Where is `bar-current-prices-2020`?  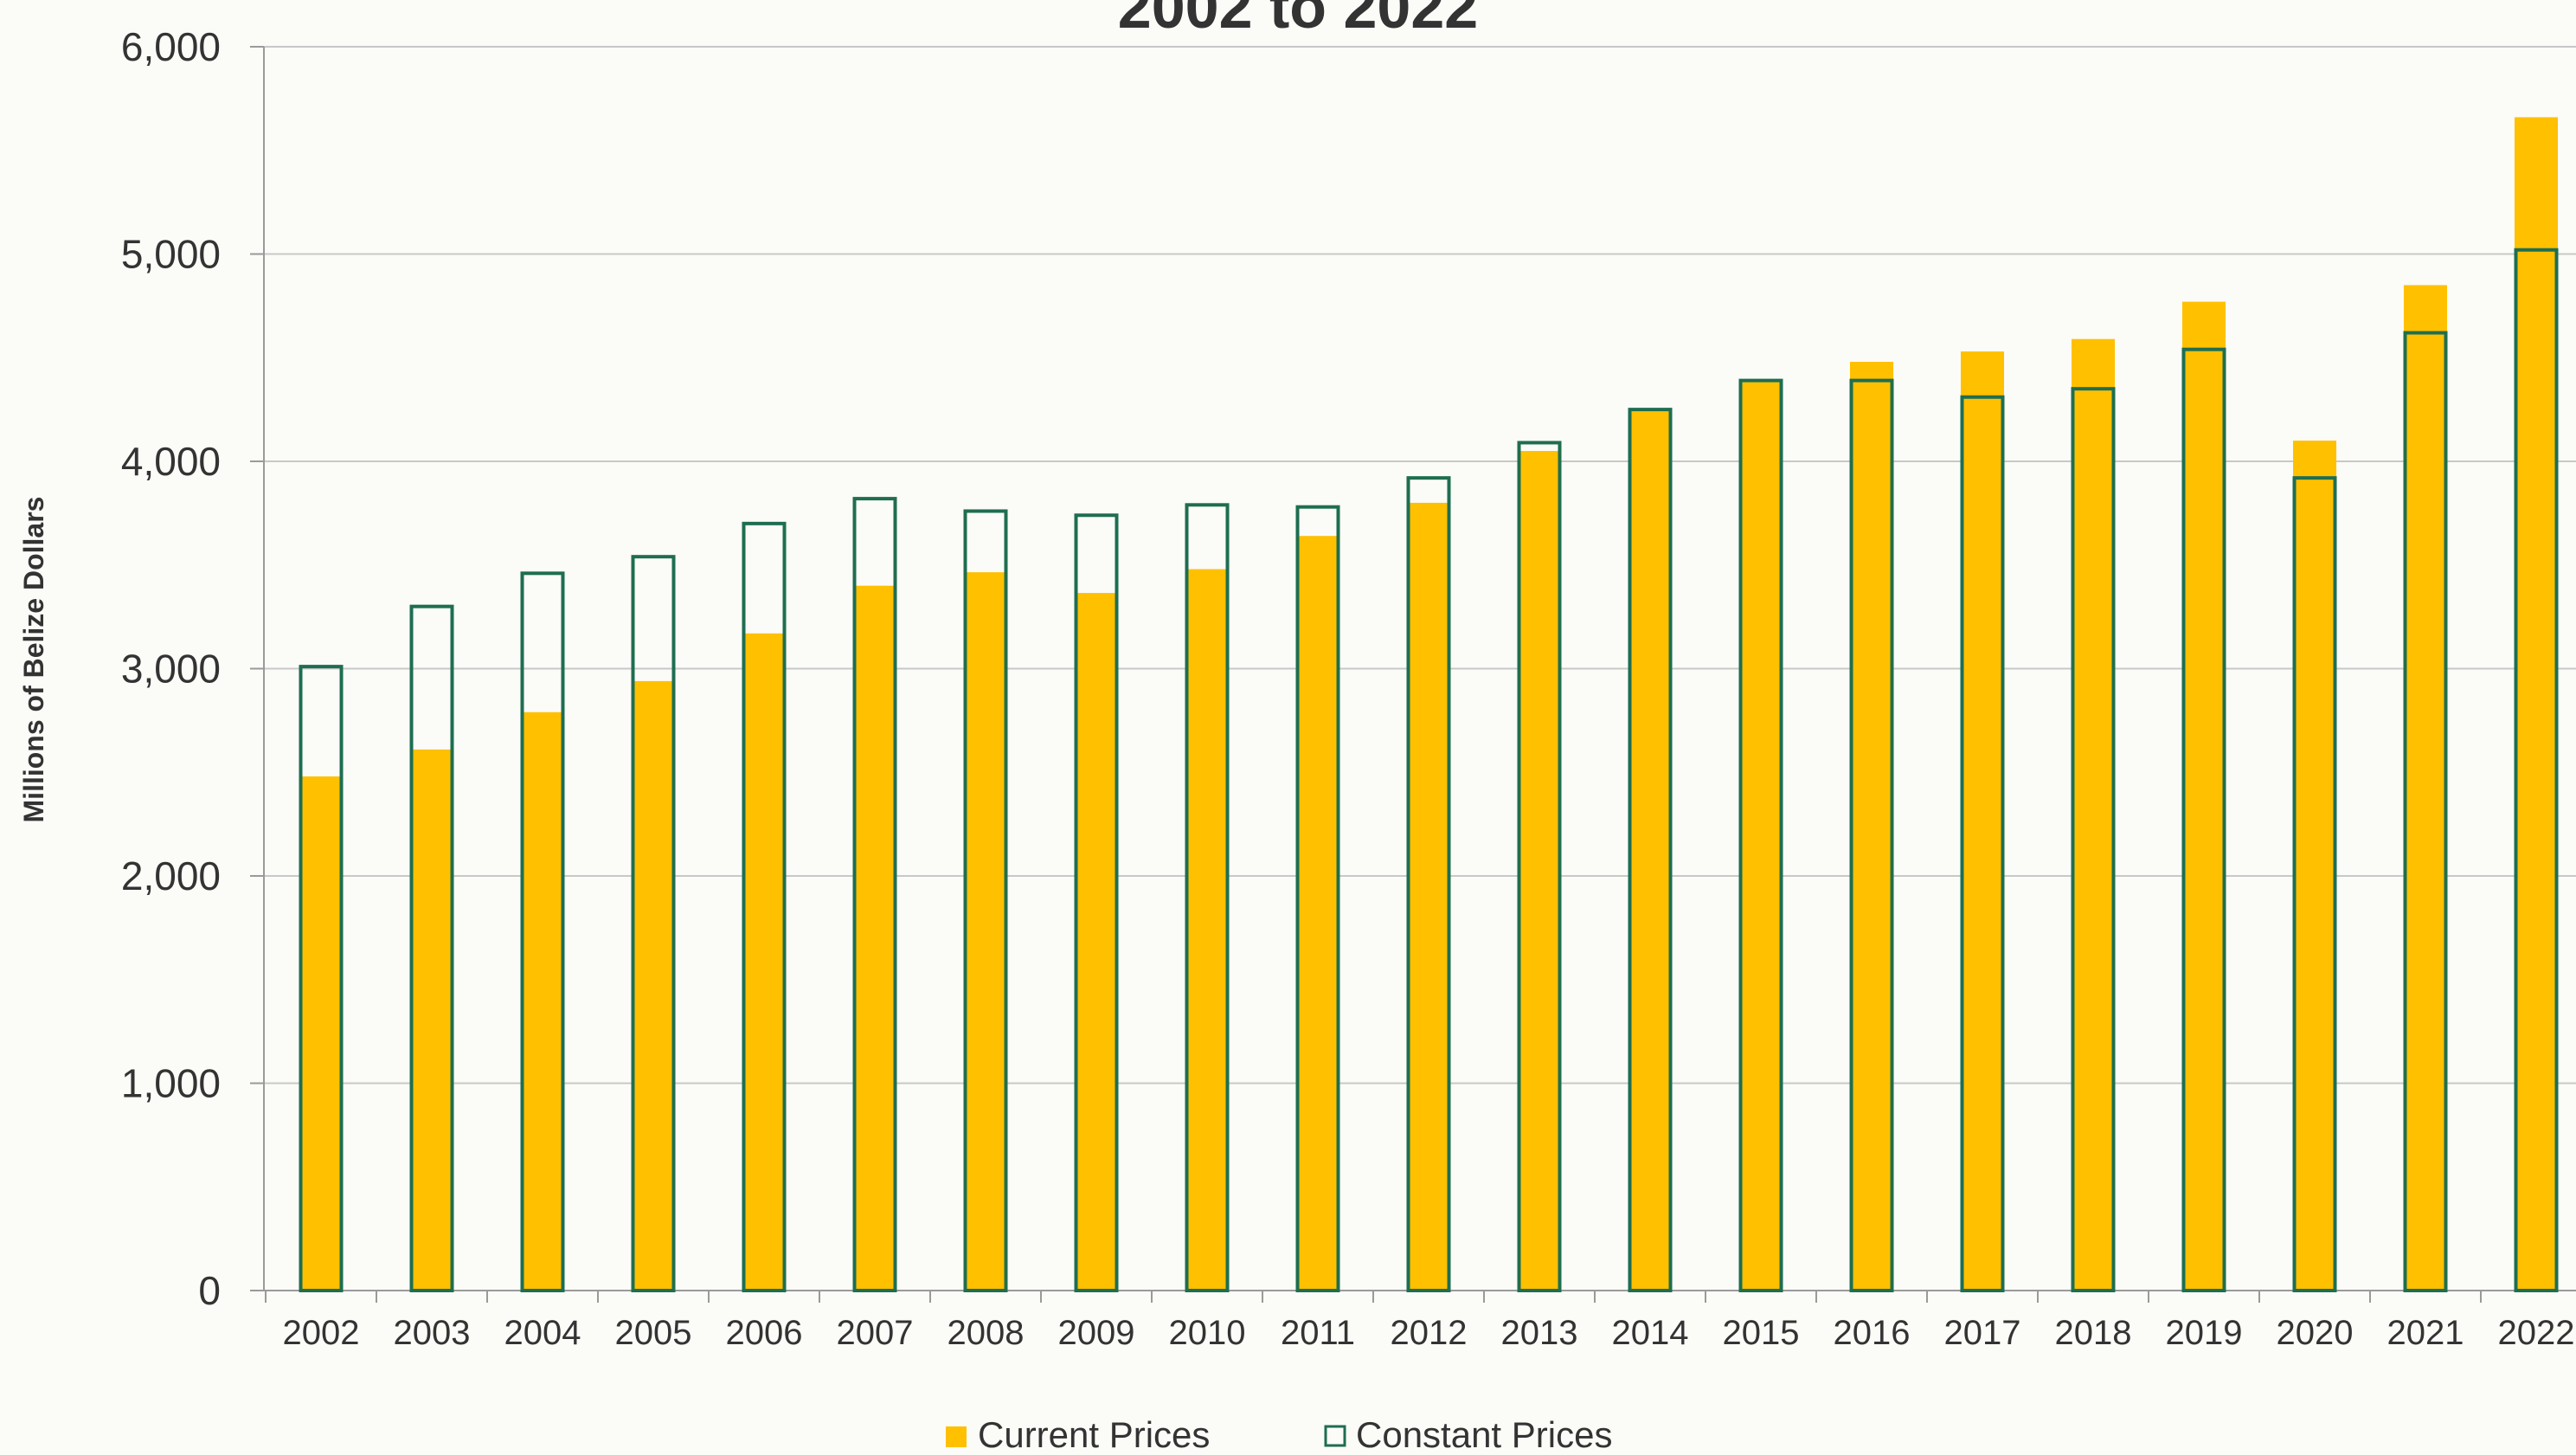
bar-current-prices-2020 is located at coordinates (2314, 866).